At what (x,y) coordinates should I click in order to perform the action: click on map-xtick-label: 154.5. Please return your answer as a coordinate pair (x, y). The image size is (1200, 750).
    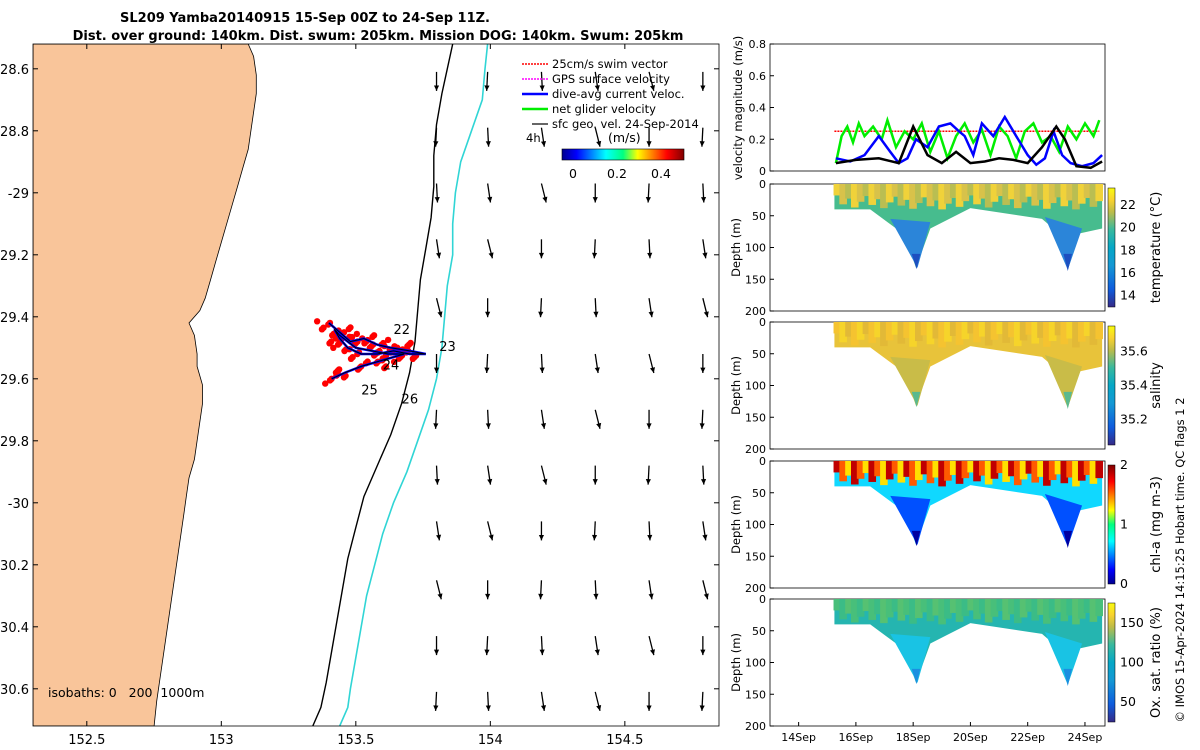
    Looking at the image, I should click on (624, 740).